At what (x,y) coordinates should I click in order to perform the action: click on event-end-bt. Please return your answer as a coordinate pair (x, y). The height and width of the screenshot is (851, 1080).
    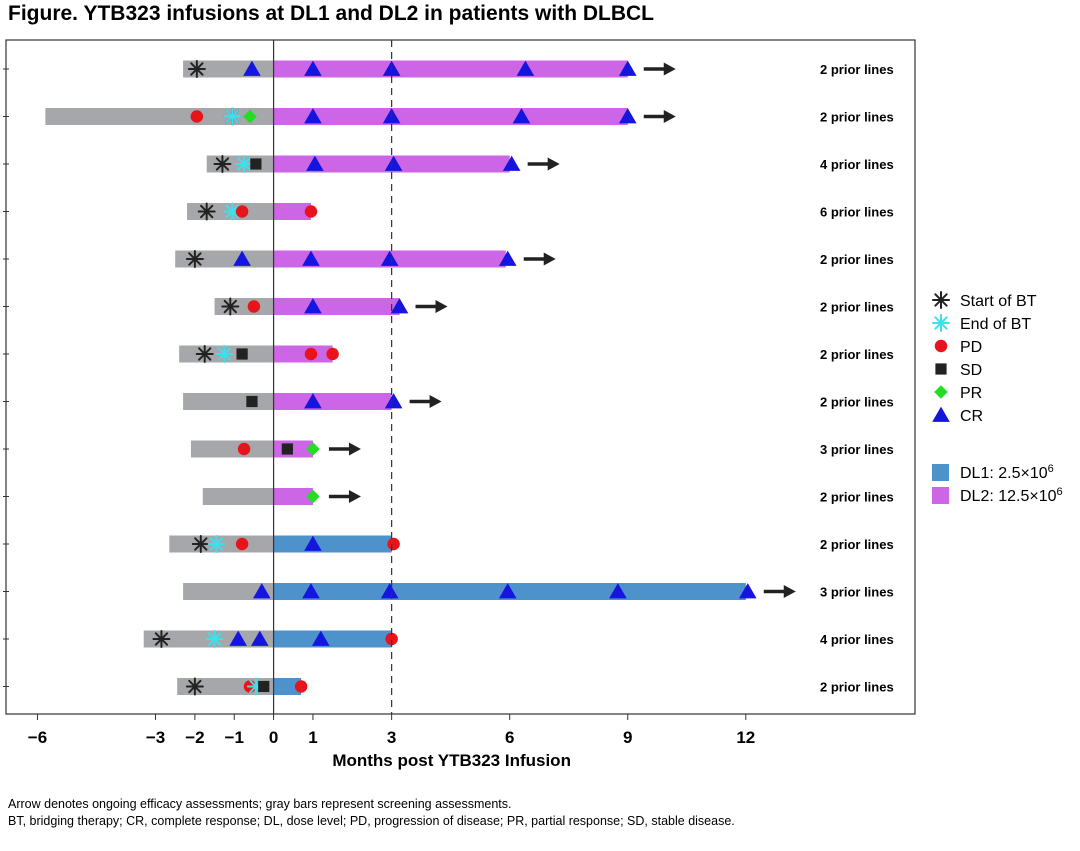
    Looking at the image, I should click on (232, 211).